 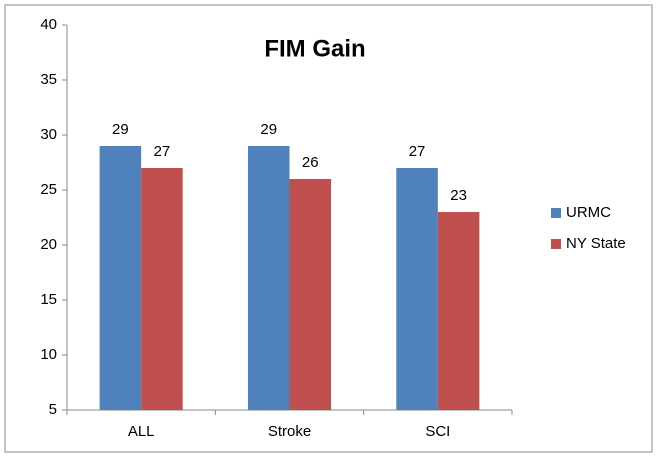 What do you see at coordinates (141, 431) in the screenshot?
I see `x-tick-label: ALL` at bounding box center [141, 431].